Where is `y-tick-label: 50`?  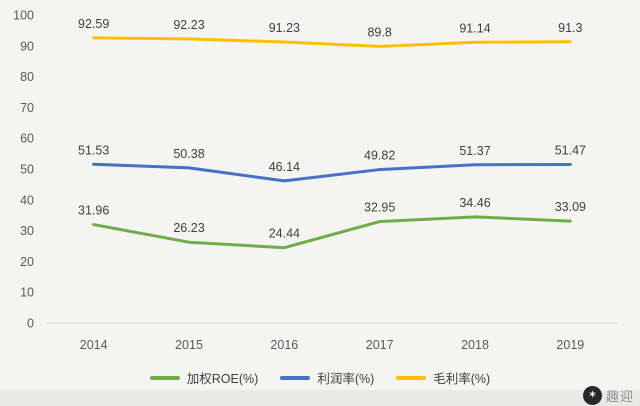
y-tick-label: 50 is located at coordinates (27, 170).